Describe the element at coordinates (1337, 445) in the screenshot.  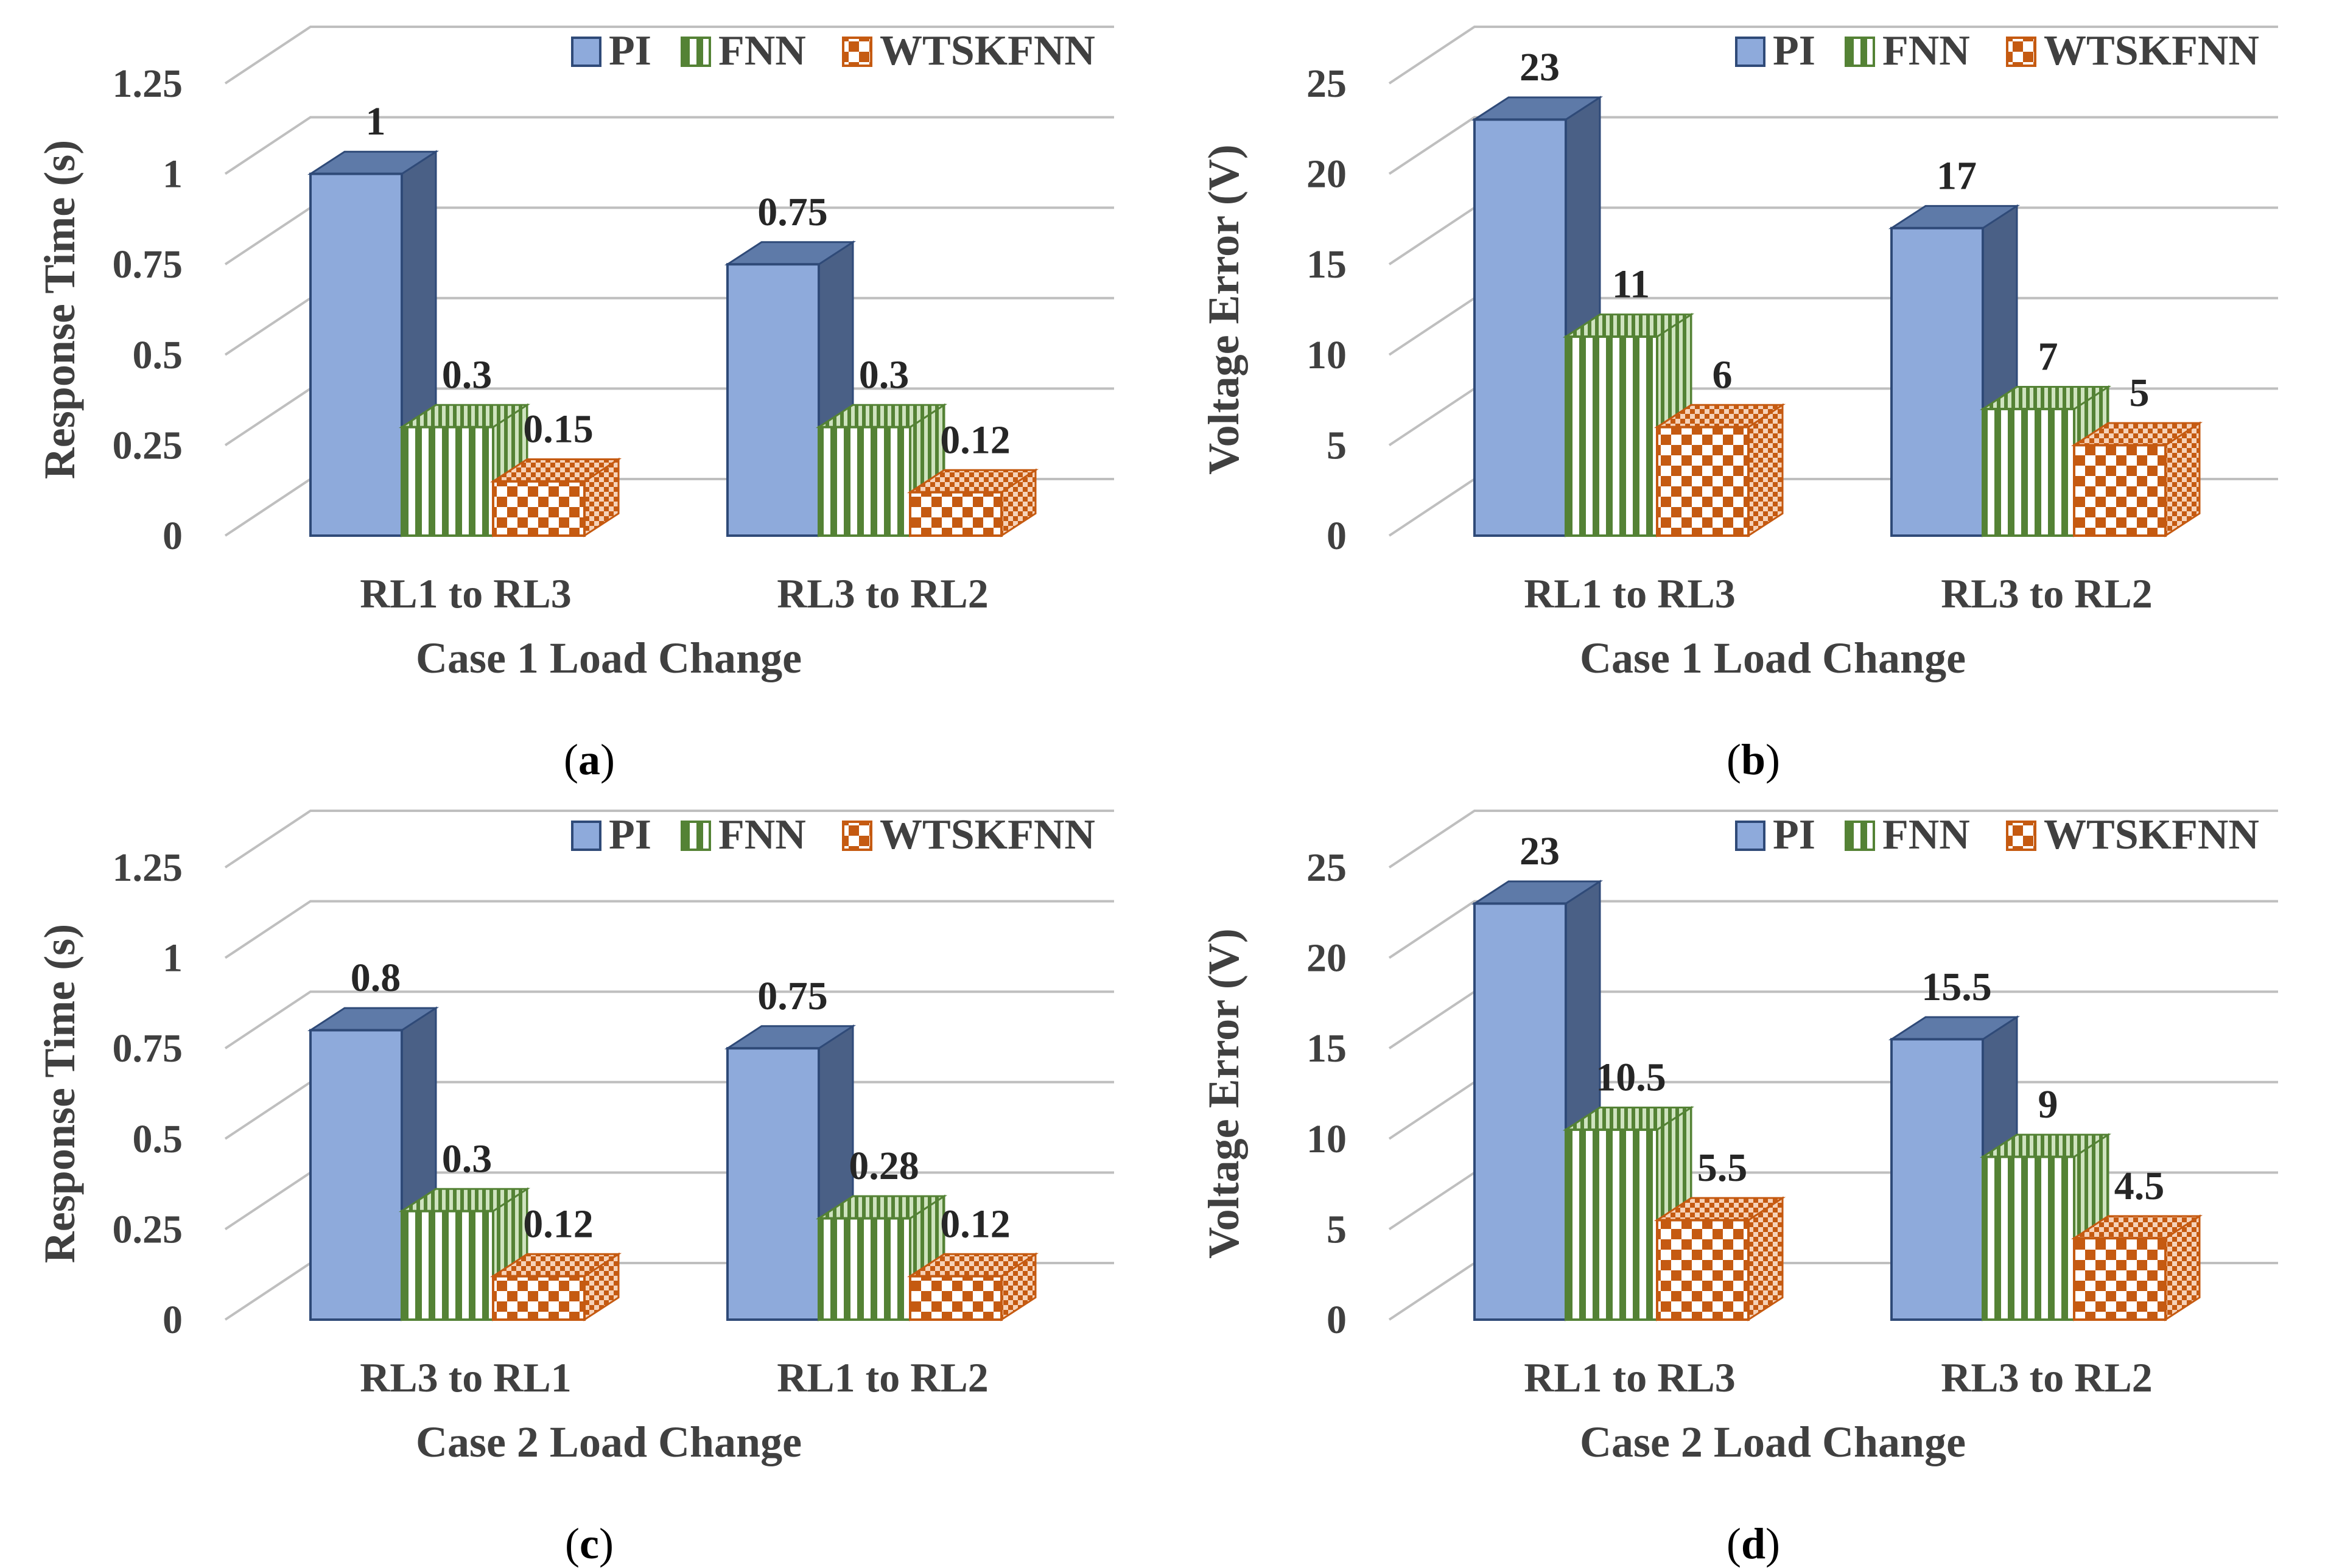
I see `y-tick-label: 5` at that location.